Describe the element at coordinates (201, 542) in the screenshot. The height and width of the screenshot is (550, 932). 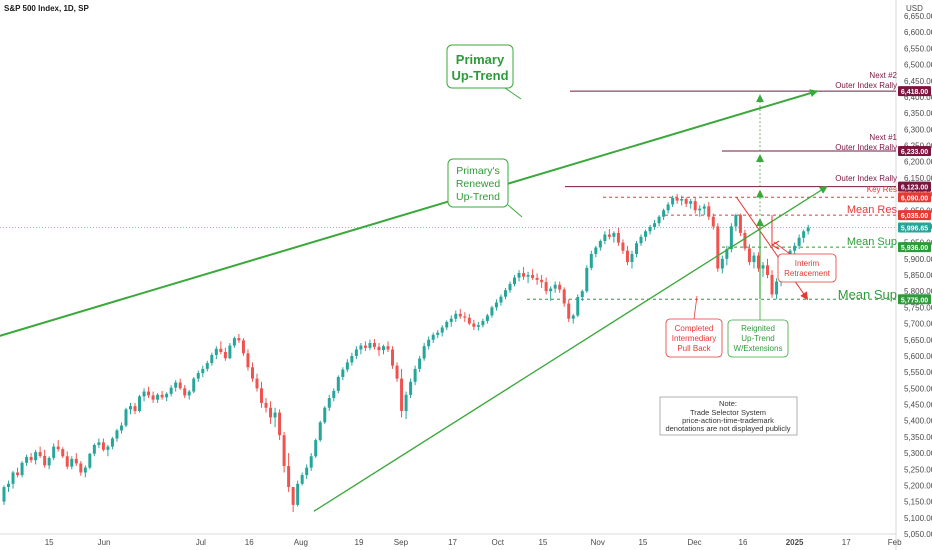
I see `x-tick-label: Jul` at that location.